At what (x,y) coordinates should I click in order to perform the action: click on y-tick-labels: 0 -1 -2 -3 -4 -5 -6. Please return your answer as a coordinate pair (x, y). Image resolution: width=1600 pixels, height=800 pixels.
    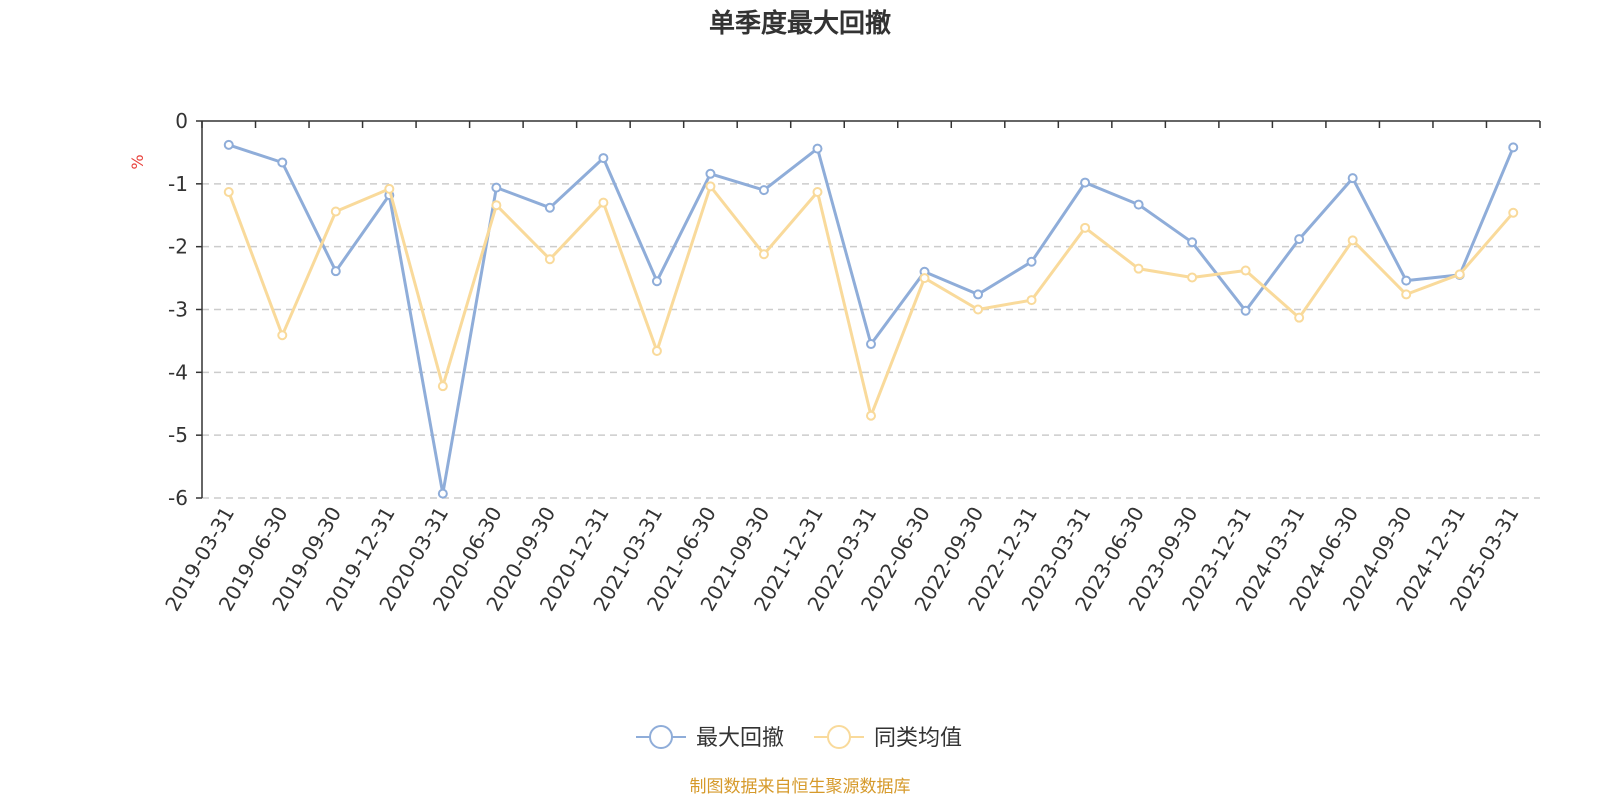
    Looking at the image, I should click on (178, 309).